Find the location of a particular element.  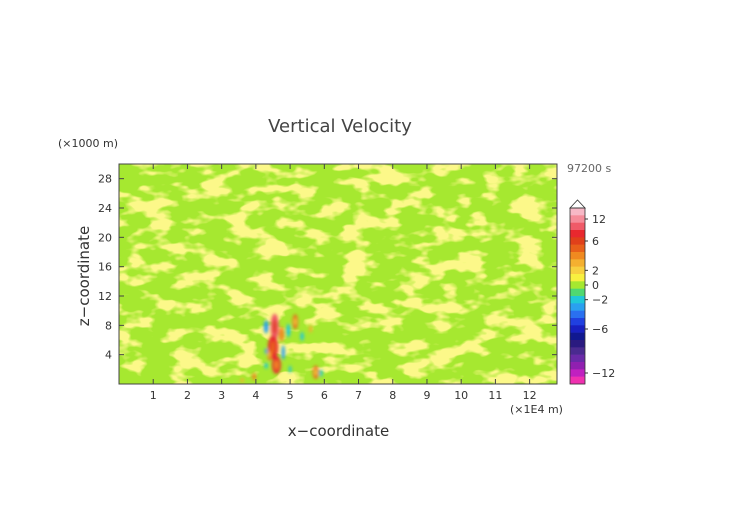

x-tick-label: 9 is located at coordinates (426, 395).